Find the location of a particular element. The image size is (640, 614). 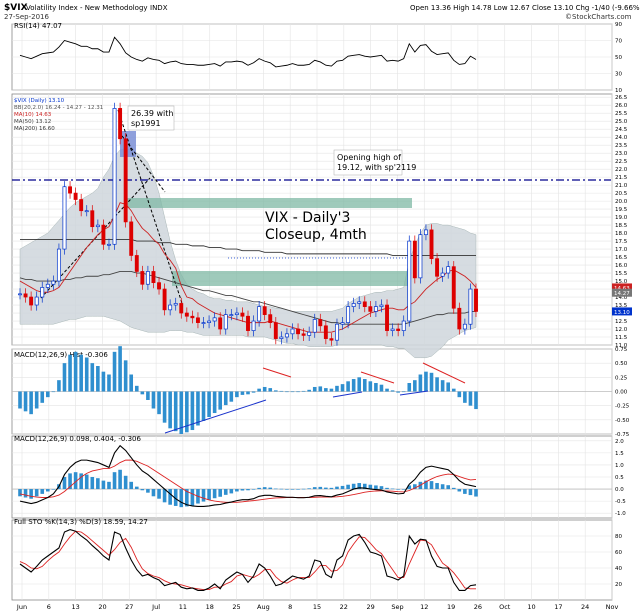

signal-line is located at coordinates (248, 481).